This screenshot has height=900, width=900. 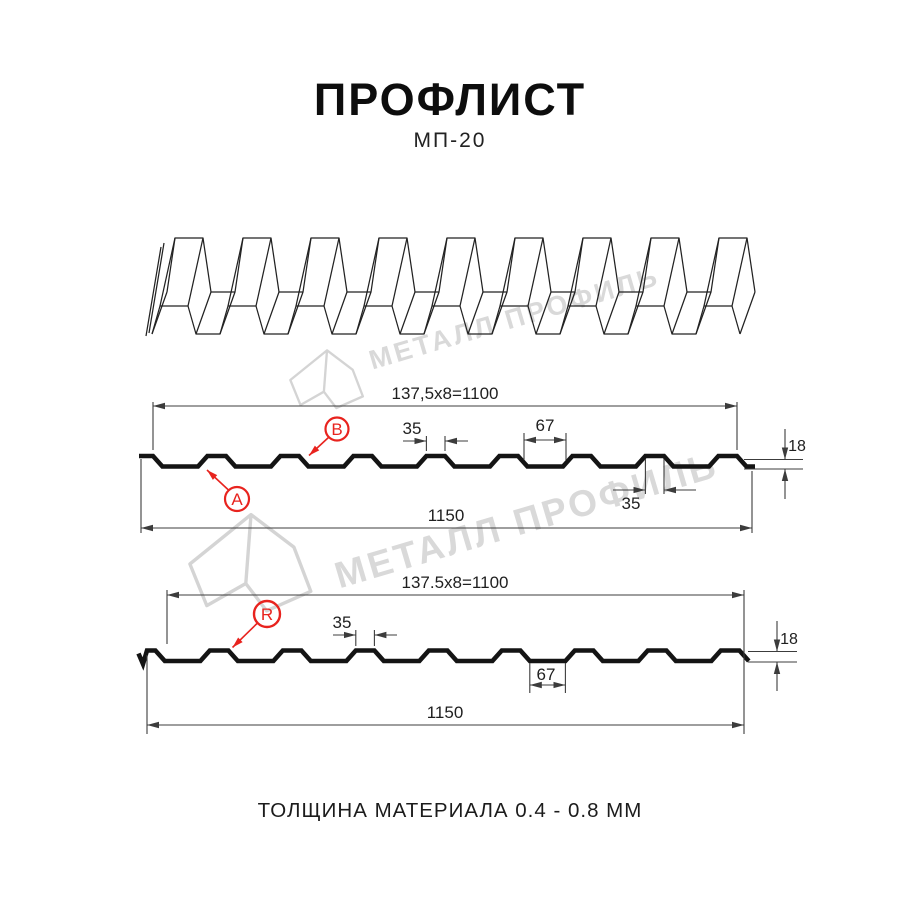 I want to click on section-a-dimensions: 137,5x8=1100 1150 35 67, so click(x=473, y=458).